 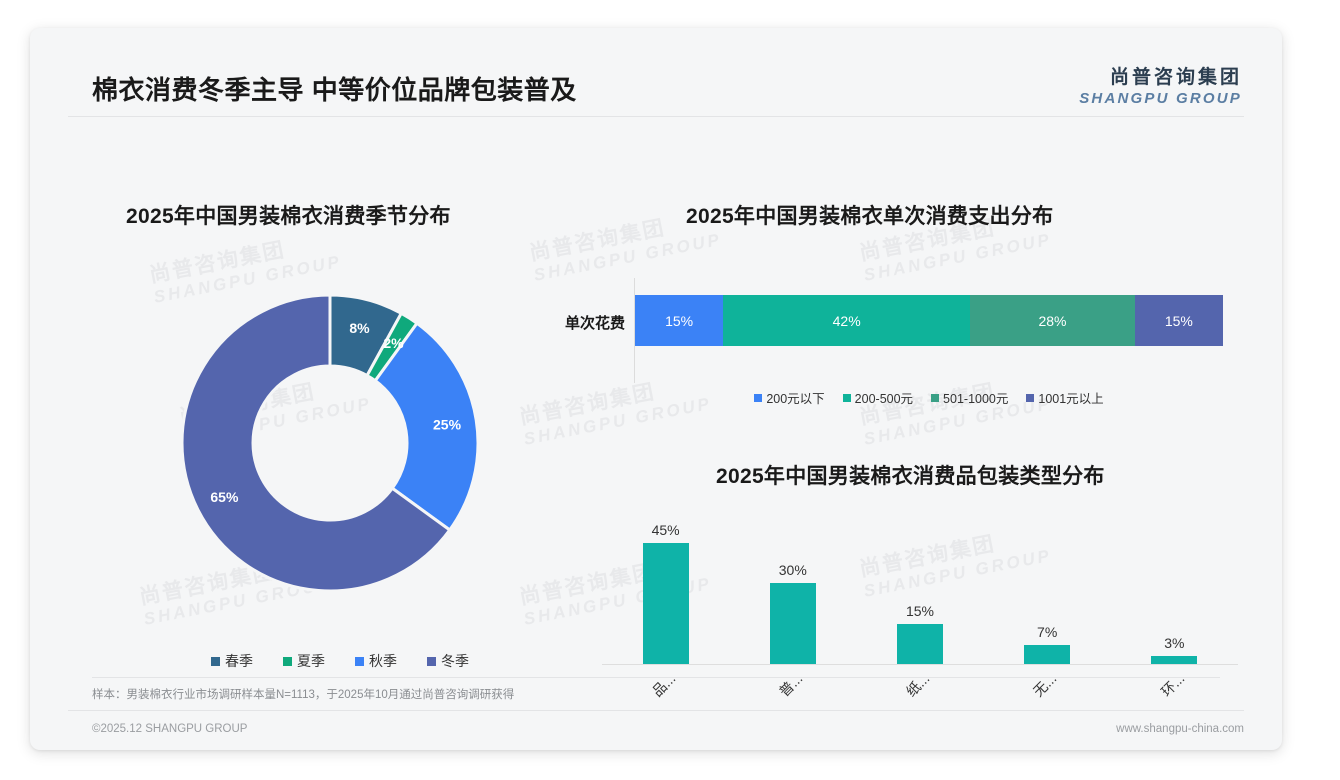 I want to click on column-item: 7%, so click(x=1047, y=581).